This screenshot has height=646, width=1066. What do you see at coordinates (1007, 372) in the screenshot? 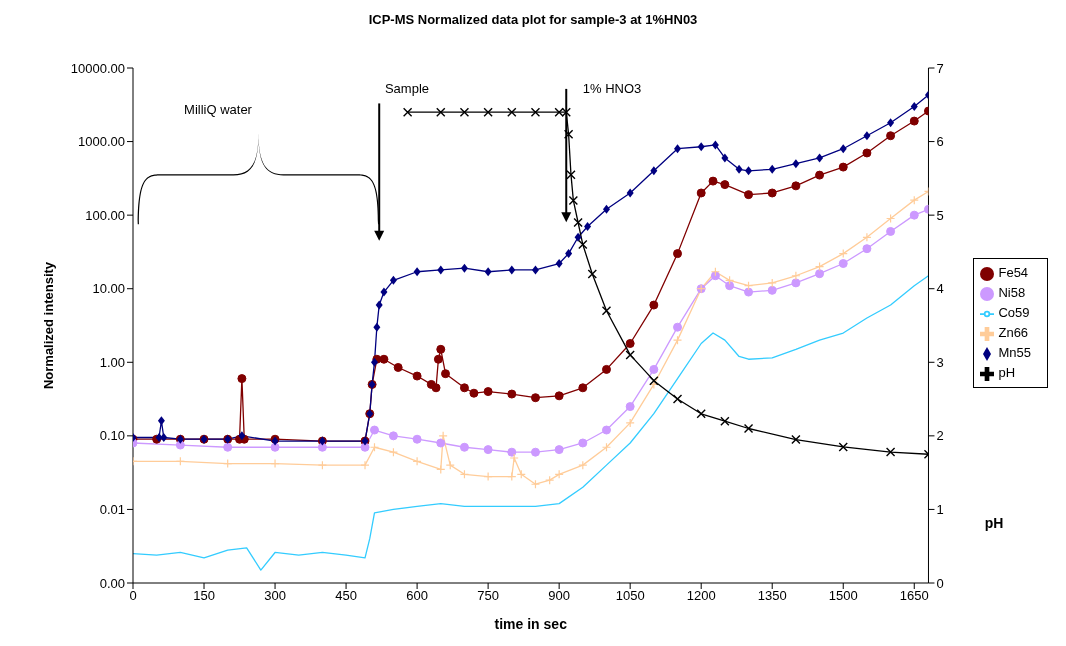
I see `legend-label: pH` at bounding box center [1007, 372].